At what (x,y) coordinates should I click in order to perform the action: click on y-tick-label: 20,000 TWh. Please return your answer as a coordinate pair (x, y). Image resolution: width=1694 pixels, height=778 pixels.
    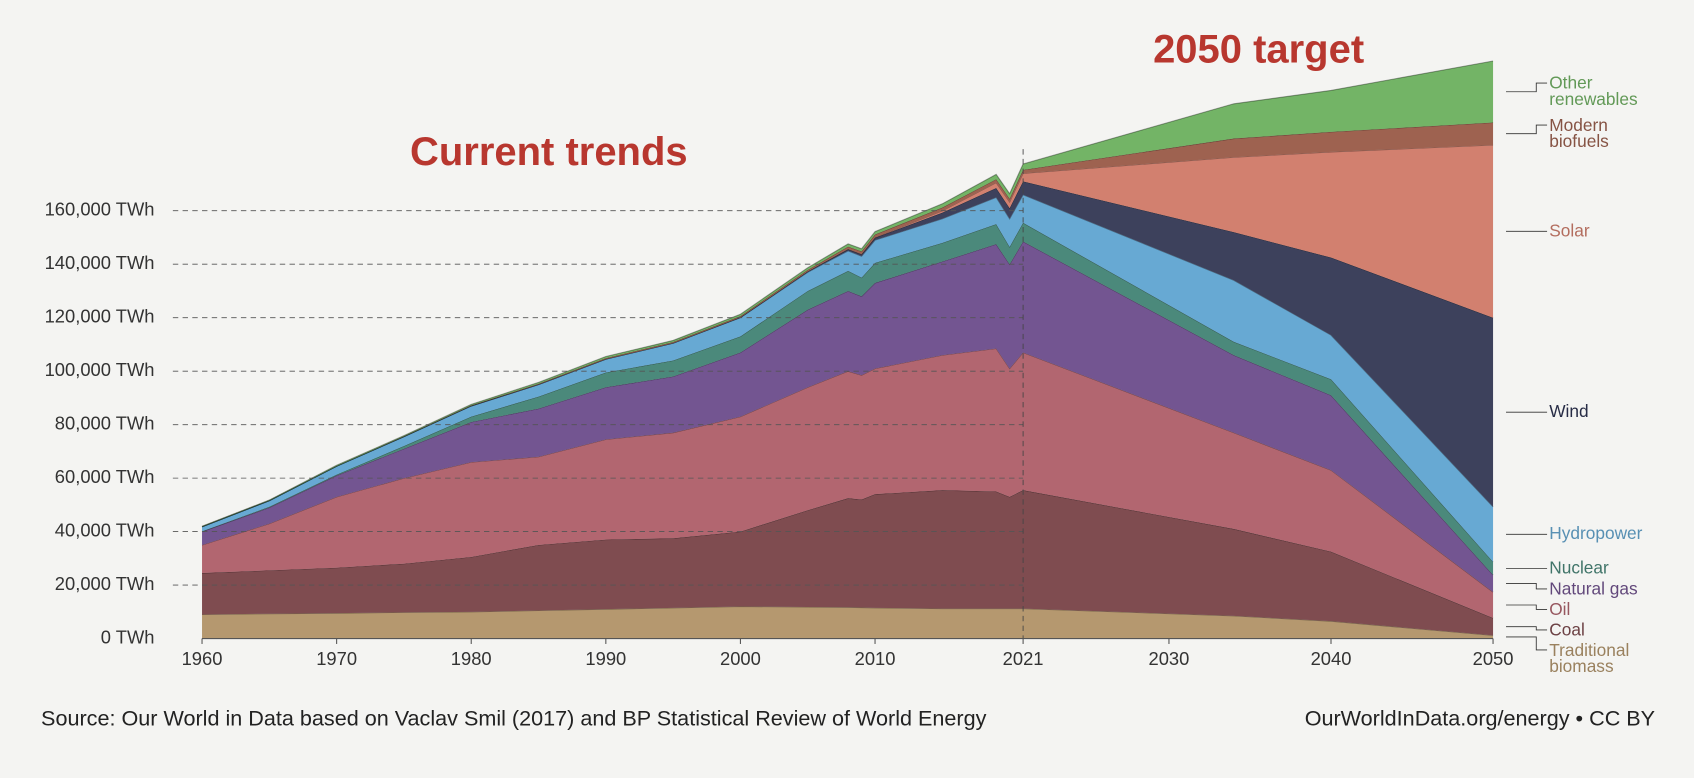
    Looking at the image, I should click on (105, 583).